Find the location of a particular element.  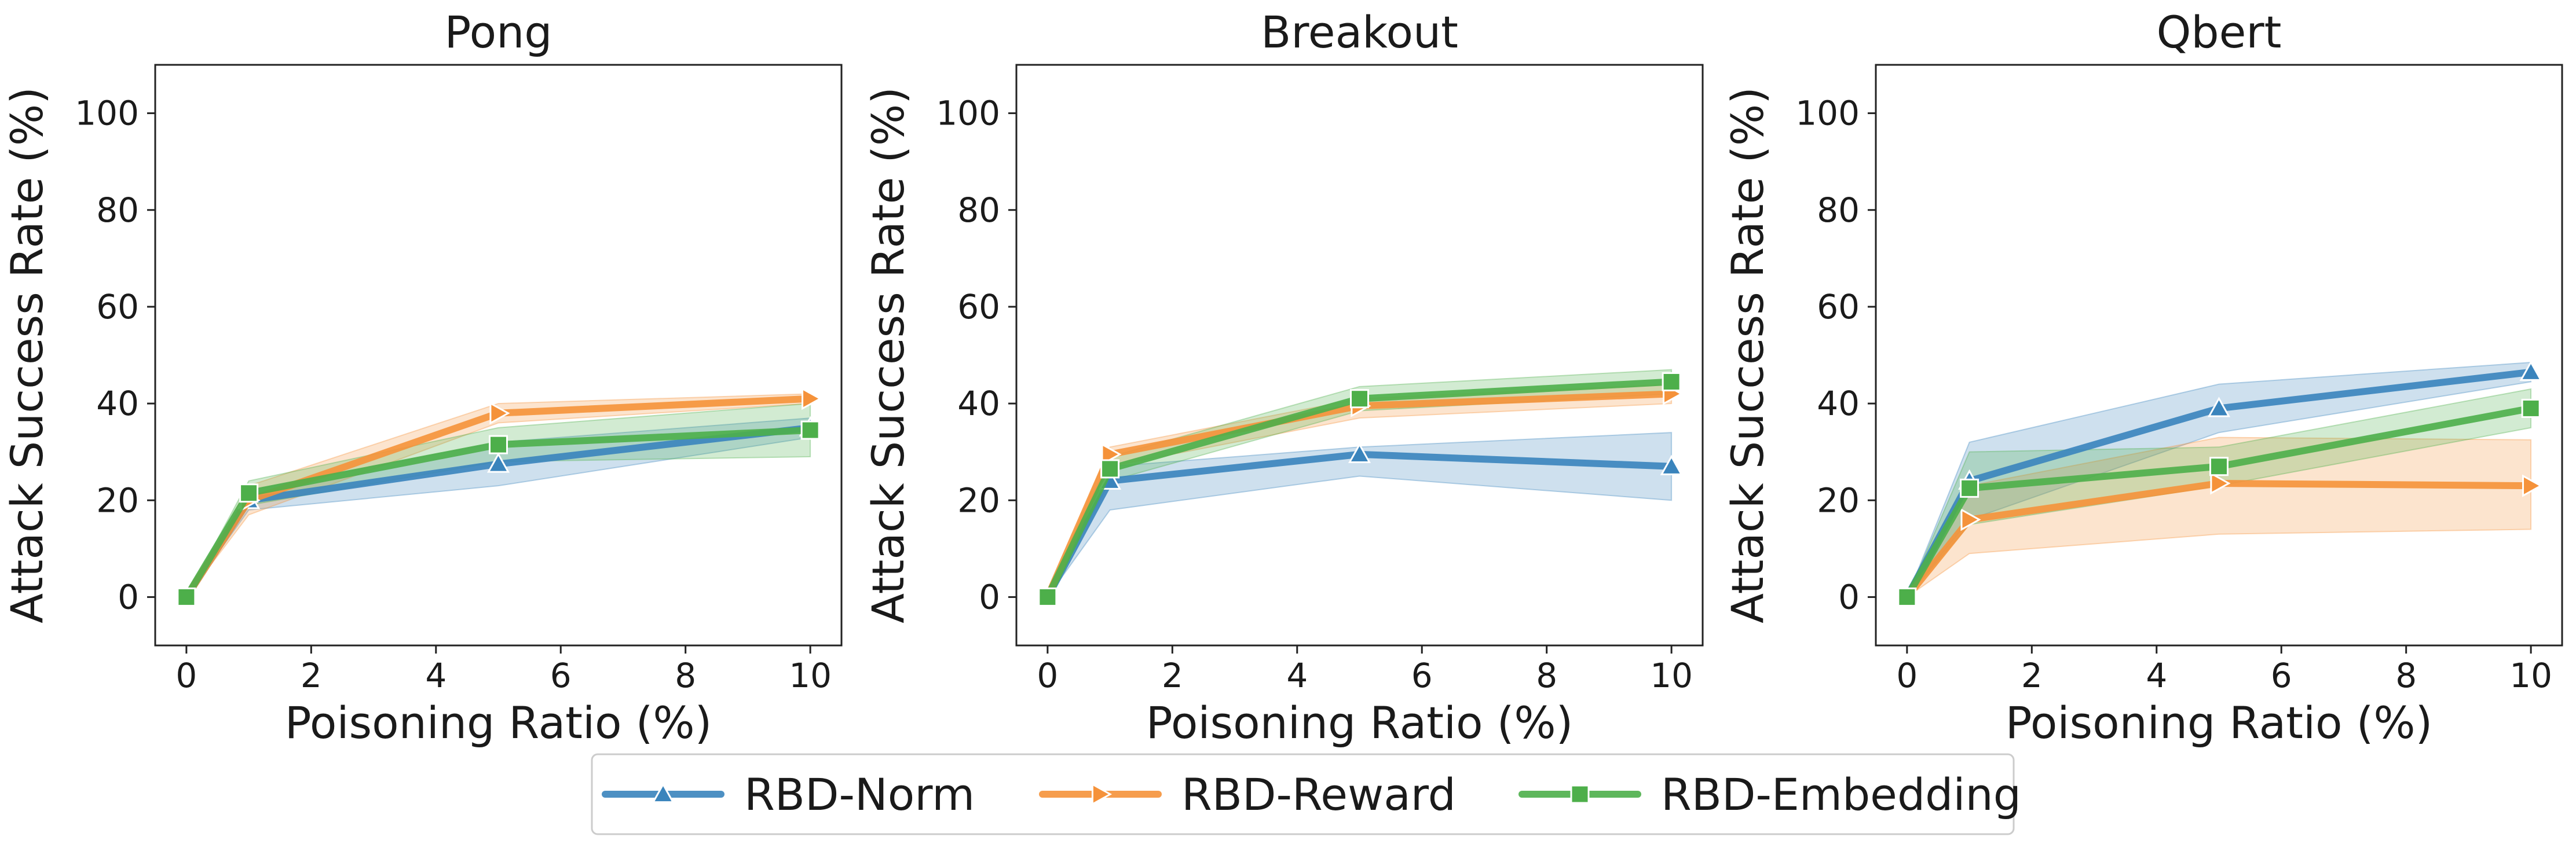

legend-item-rbd-embedding: RBD-Embedding is located at coordinates (1769, 794).